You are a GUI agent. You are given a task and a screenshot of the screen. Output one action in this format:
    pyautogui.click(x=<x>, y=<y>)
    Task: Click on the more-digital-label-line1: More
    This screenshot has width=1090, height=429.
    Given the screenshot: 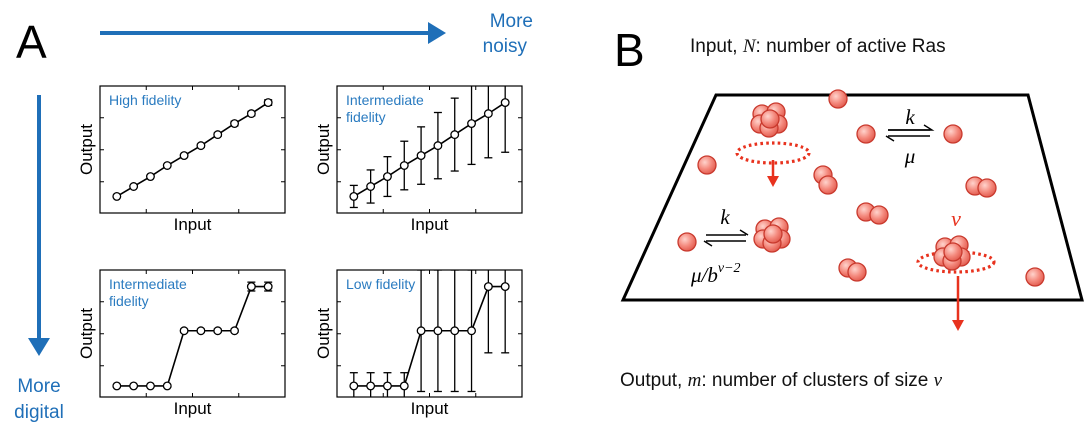 What is the action you would take?
    pyautogui.click(x=38, y=386)
    